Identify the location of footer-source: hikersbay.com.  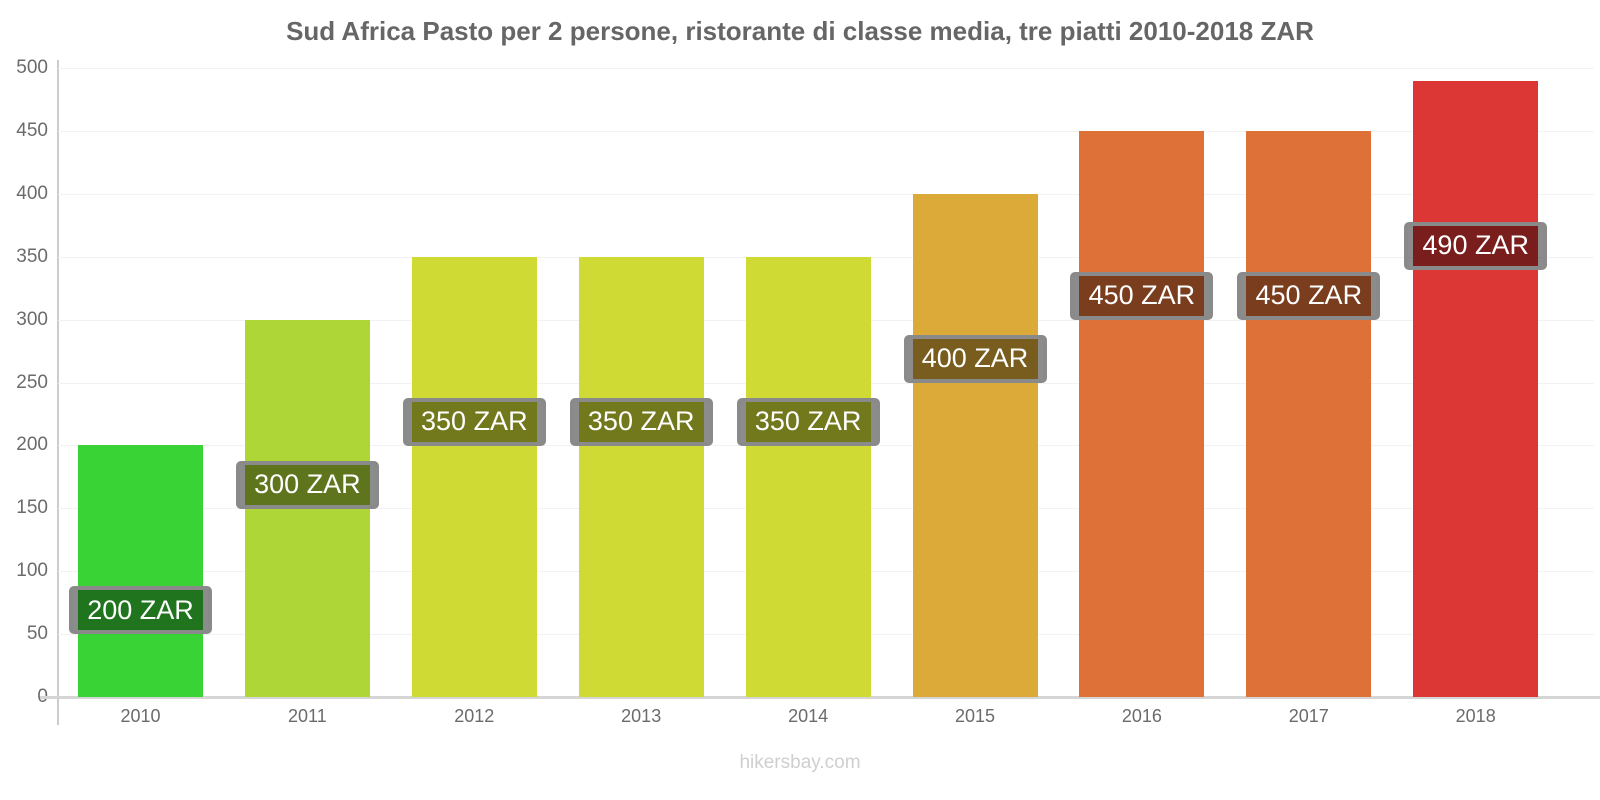
(800, 762).